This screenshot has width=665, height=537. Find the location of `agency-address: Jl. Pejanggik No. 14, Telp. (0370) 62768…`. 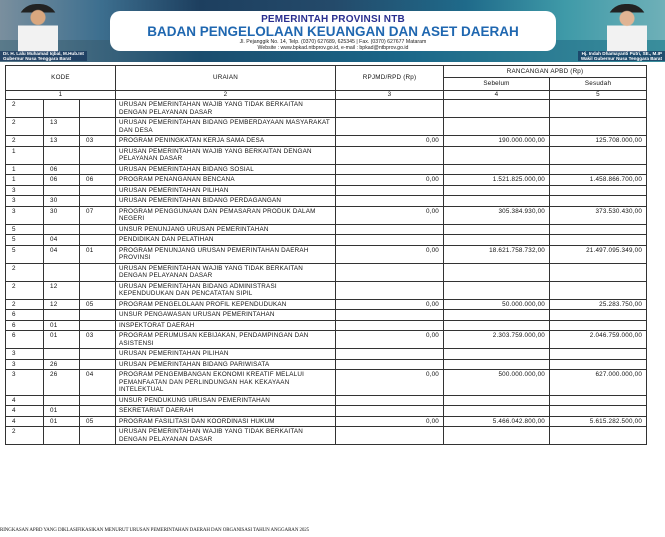

agency-address: Jl. Pejanggik No. 14, Telp. (0370) 62768… is located at coordinates (333, 42).